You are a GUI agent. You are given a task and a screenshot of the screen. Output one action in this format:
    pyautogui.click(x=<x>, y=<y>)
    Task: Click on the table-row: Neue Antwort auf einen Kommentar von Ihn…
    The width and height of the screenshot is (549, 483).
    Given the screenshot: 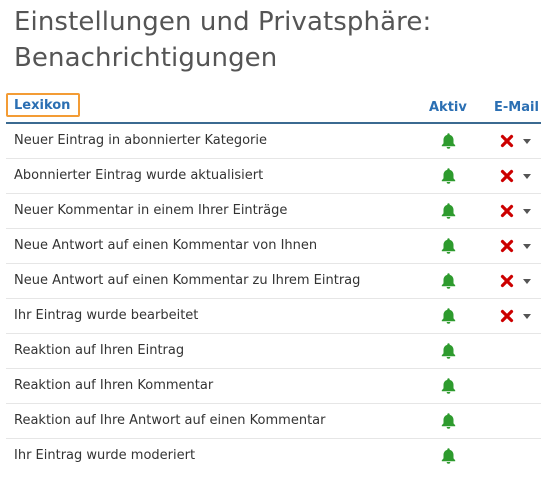 What is the action you would take?
    pyautogui.click(x=273, y=246)
    